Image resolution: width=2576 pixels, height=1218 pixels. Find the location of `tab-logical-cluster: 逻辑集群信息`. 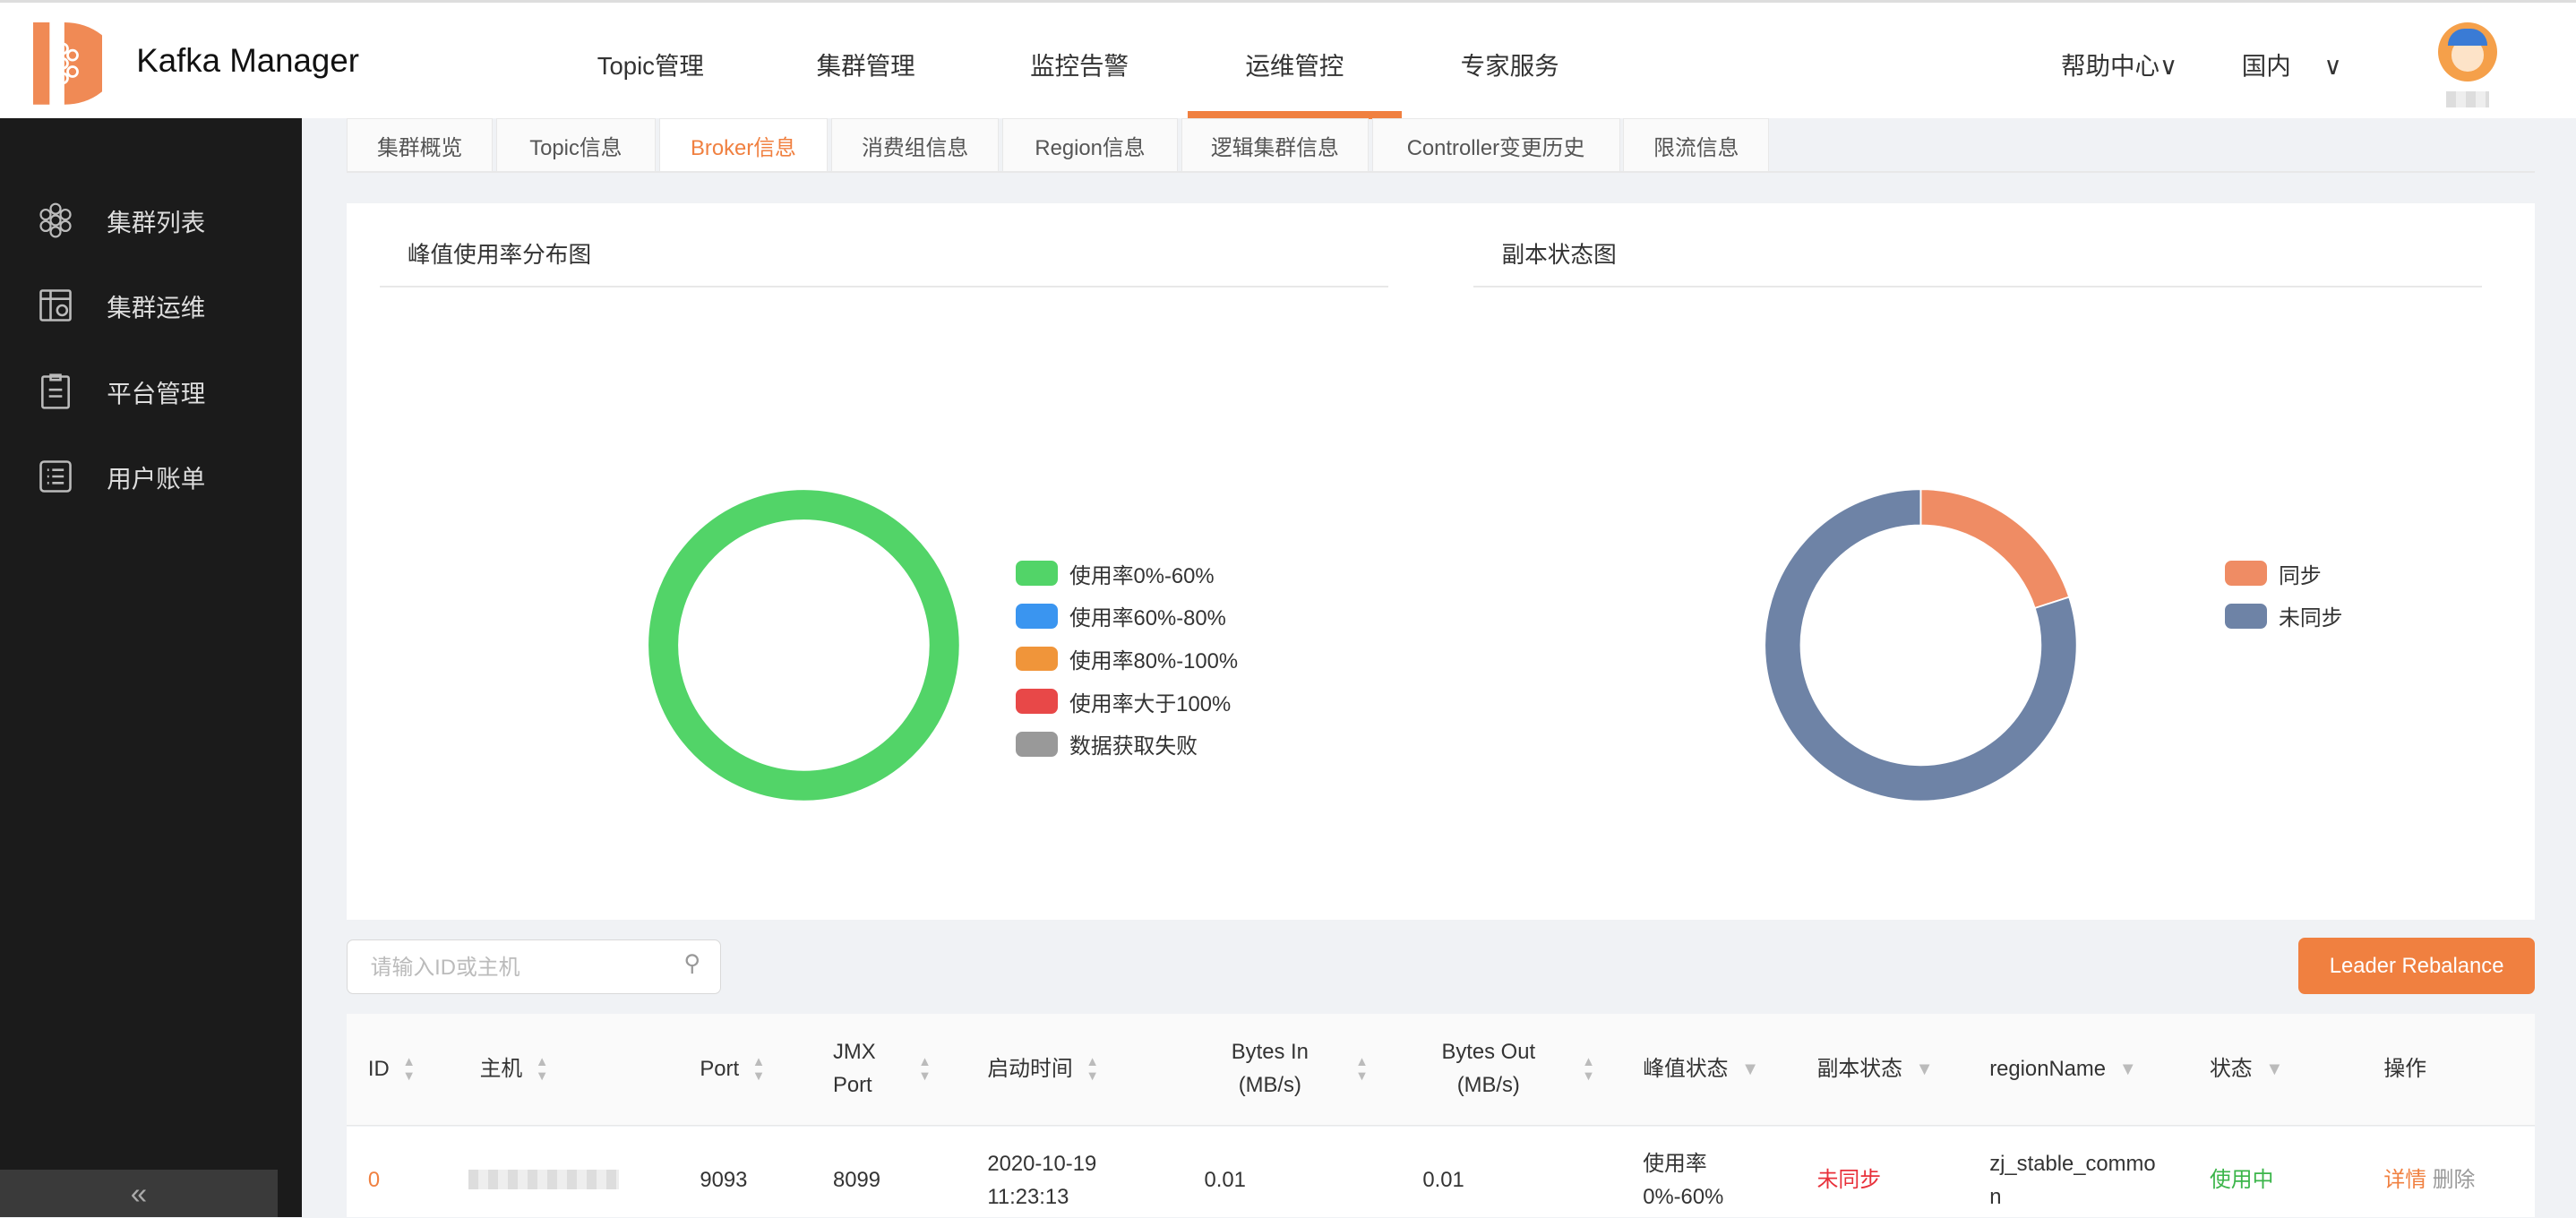

tab-logical-cluster: 逻辑集群信息 is located at coordinates (1275, 145).